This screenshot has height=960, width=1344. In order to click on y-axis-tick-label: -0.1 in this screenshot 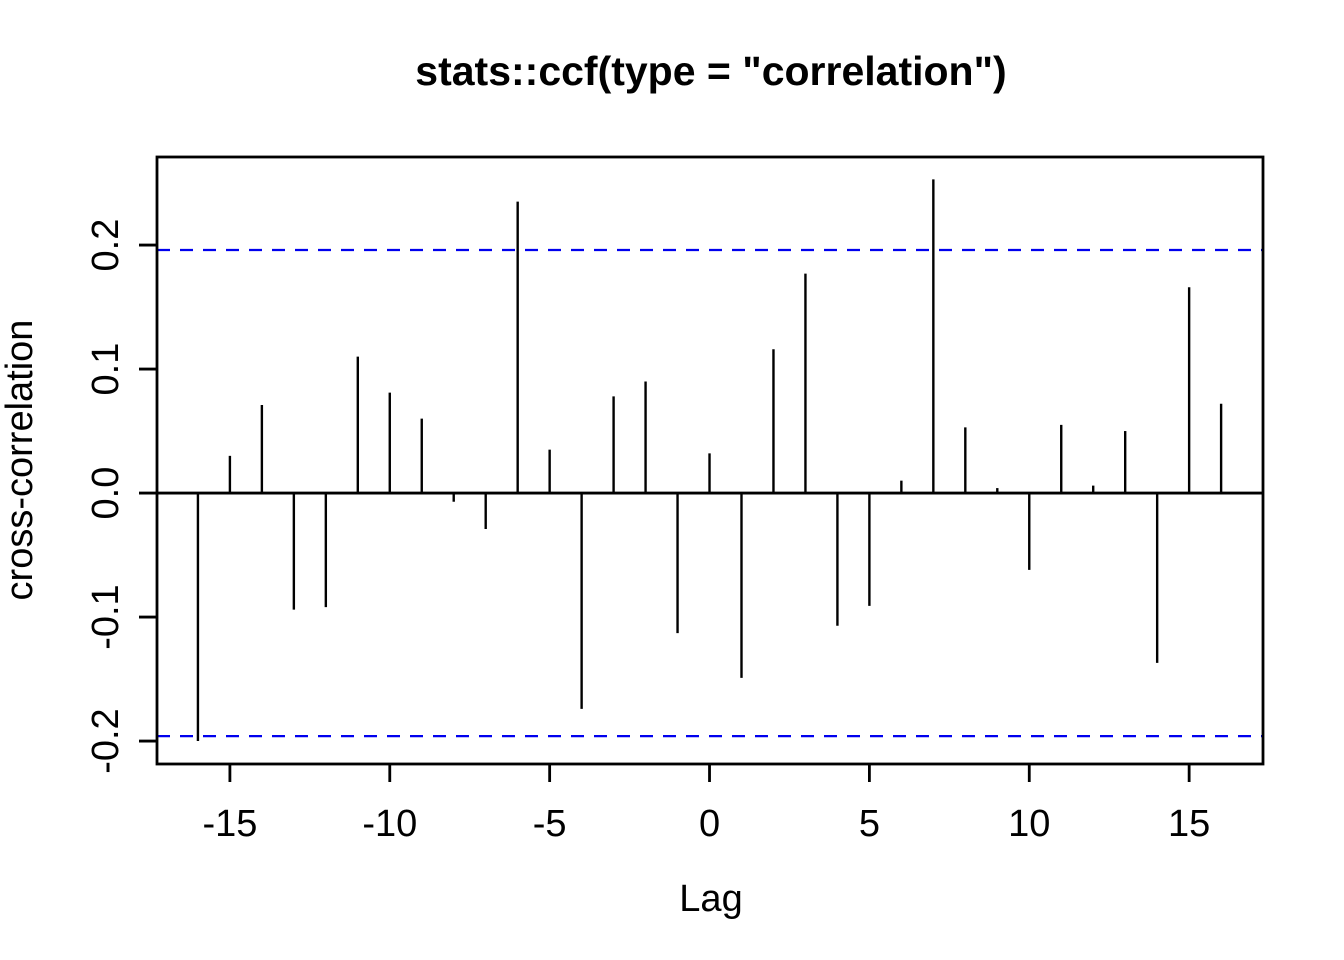, I will do `click(106, 616)`.